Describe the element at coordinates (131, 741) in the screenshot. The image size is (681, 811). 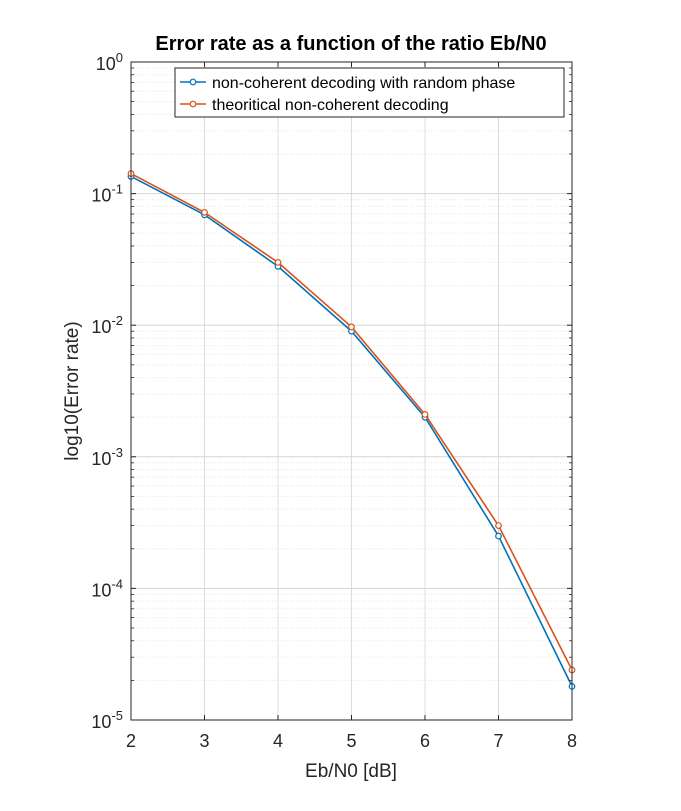
I see `x-tick-label: 2` at that location.